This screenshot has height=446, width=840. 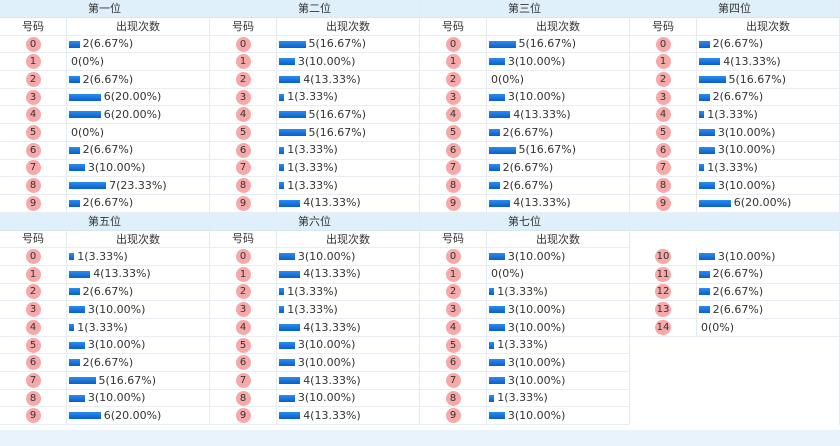 I want to click on table-row: 7 4(13.33%), so click(x=314, y=381).